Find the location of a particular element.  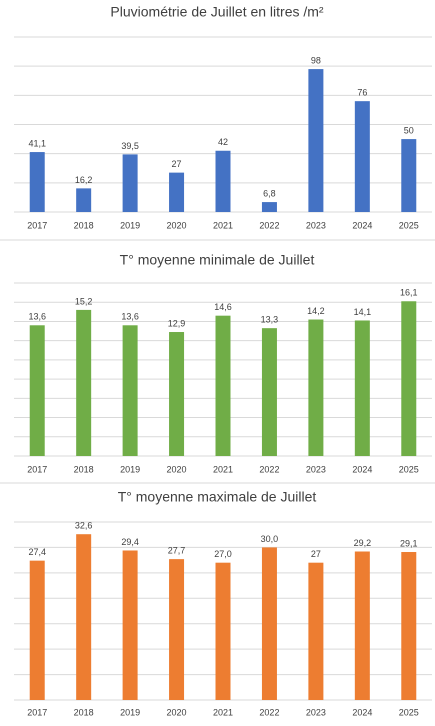

data-label: 14,2 is located at coordinates (316, 311).